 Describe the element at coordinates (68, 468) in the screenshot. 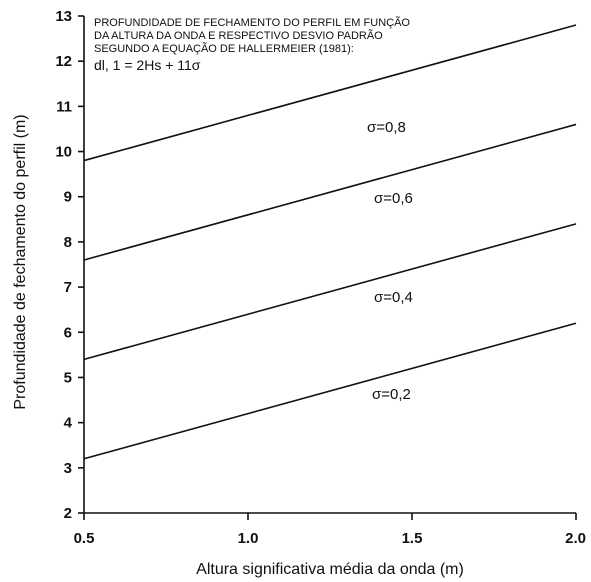

I see `y-tick-label: 3` at that location.